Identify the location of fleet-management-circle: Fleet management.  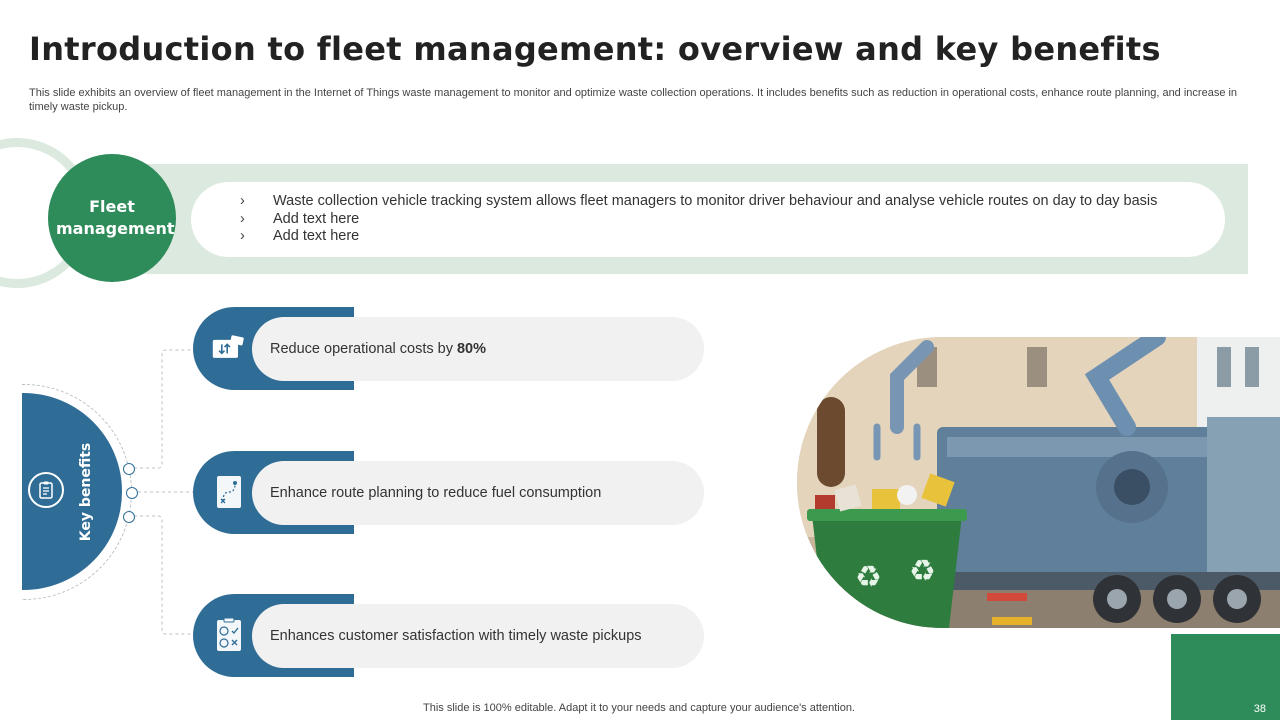
(112, 218).